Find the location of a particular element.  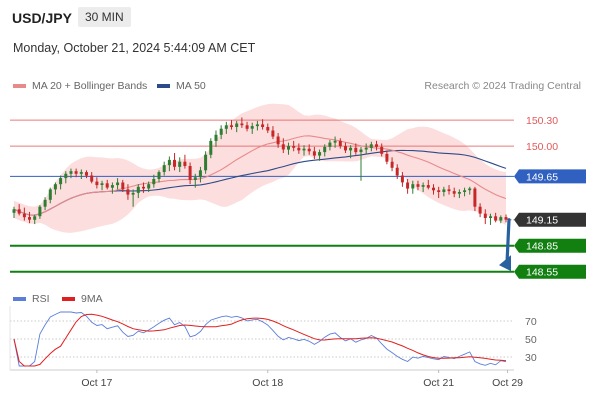

x-tick-label: Oct 18 is located at coordinates (267, 383).